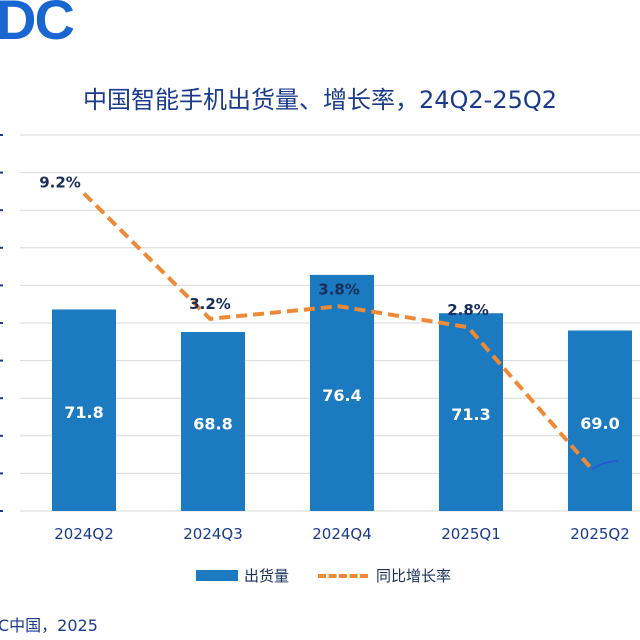 This screenshot has height=640, width=640. Describe the element at coordinates (217, 575) in the screenshot. I see `legend-swatch-bar` at that location.